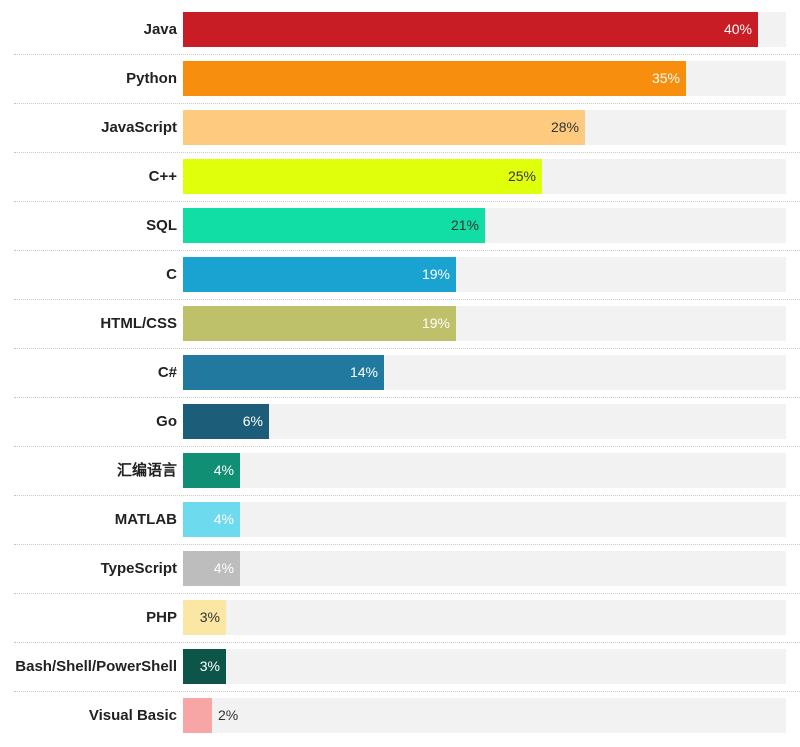 This screenshot has height=747, width=800. I want to click on value-label: 14%, so click(363, 372).